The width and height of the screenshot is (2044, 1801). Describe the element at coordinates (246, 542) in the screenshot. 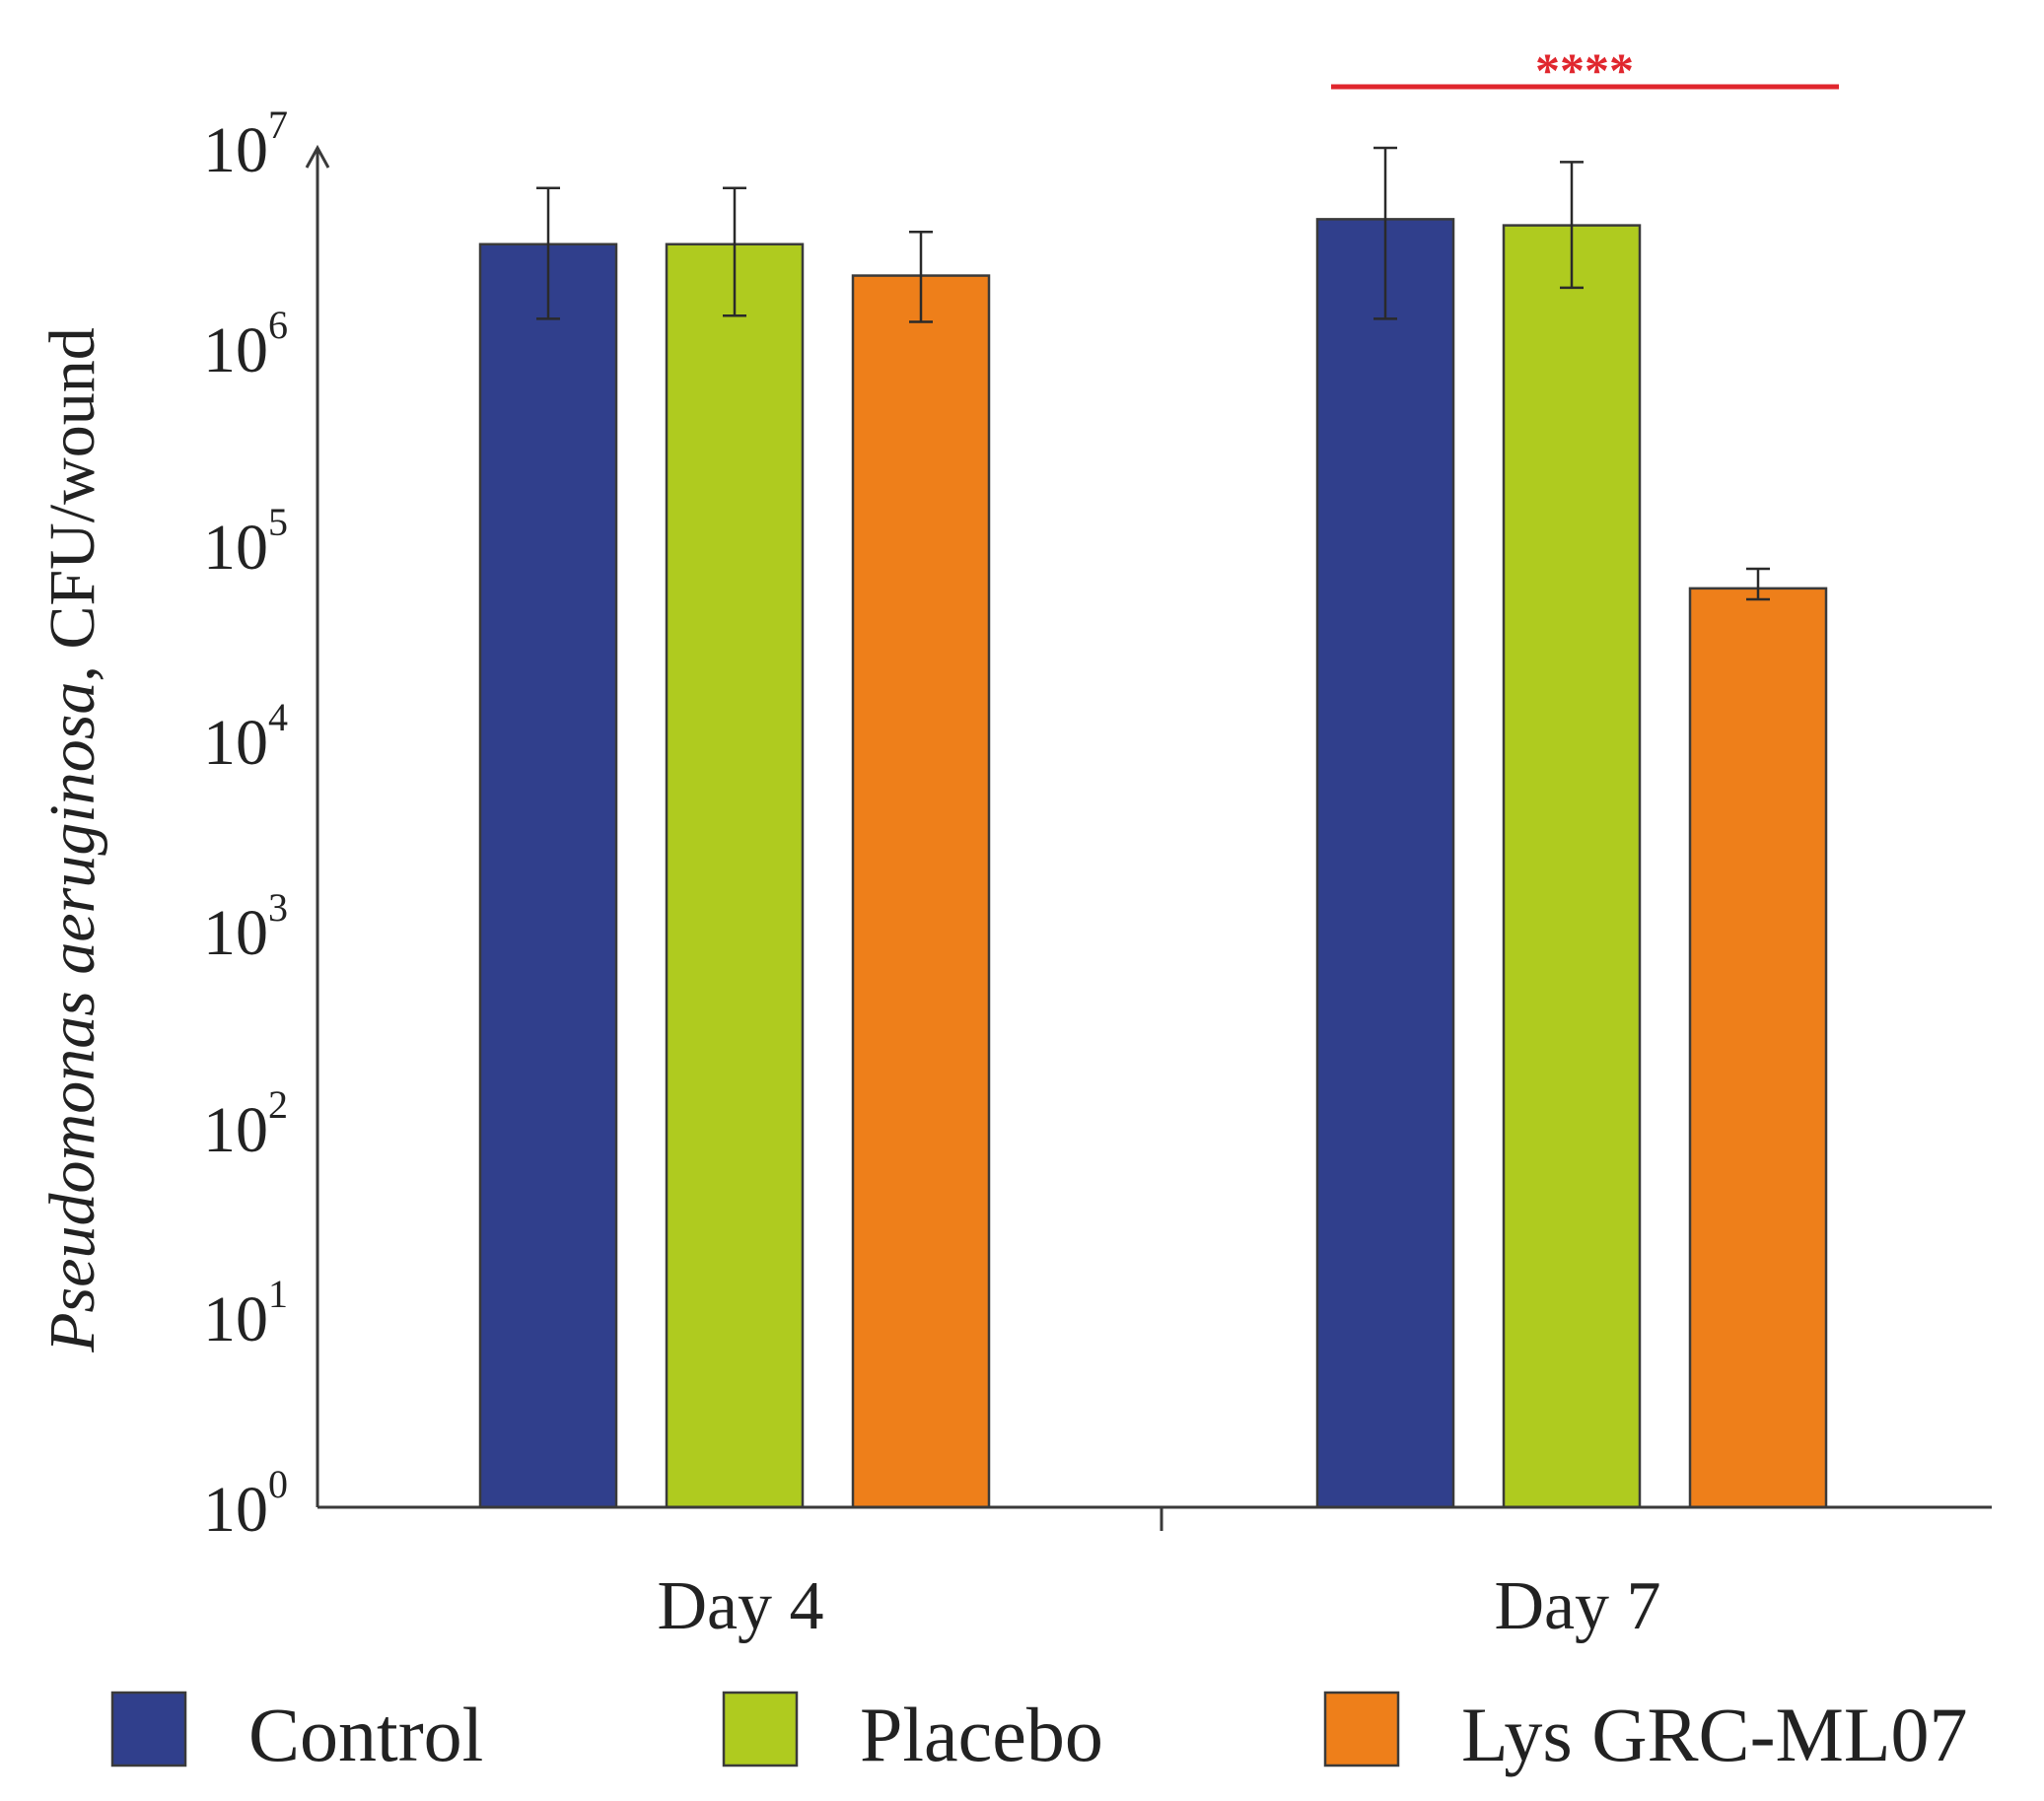

I see `y-tick-label: 10⁵` at that location.